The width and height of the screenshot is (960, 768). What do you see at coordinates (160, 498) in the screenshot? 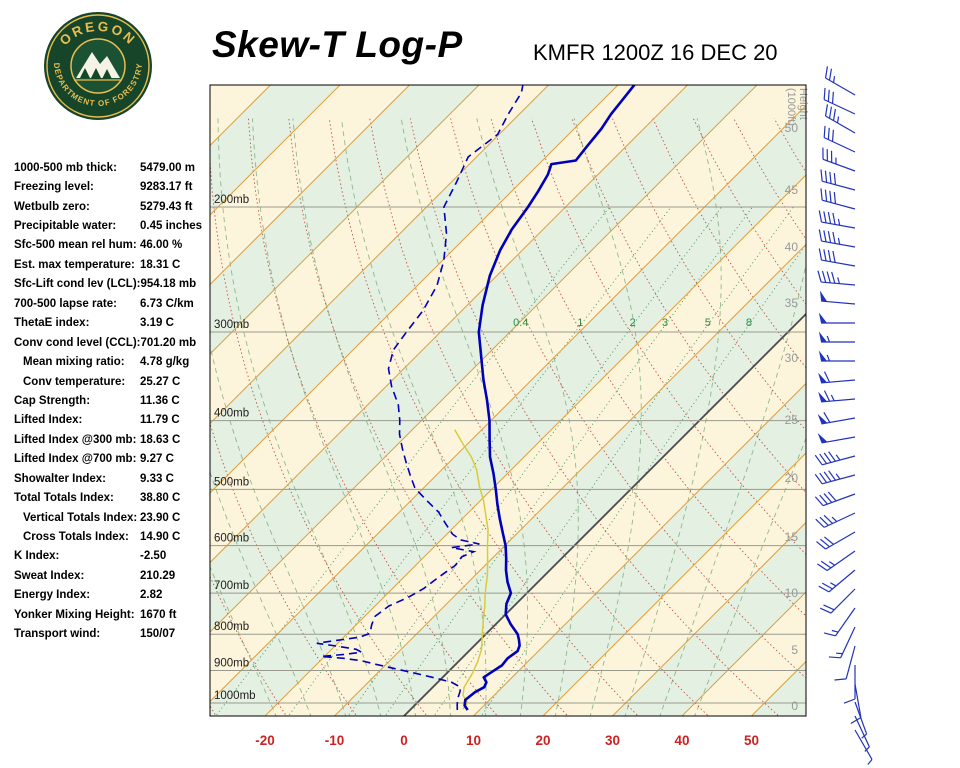
I see `index-value: 38.80 C` at bounding box center [160, 498].